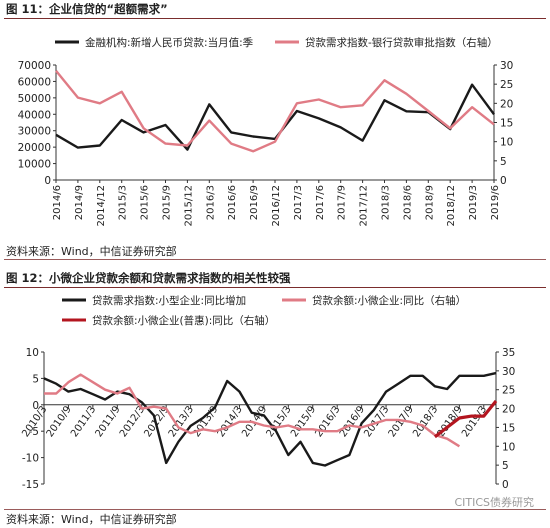 The image size is (550, 528). Describe the element at coordinates (254, 202) in the screenshot. I see `x-tick-label: 2016/9` at that location.